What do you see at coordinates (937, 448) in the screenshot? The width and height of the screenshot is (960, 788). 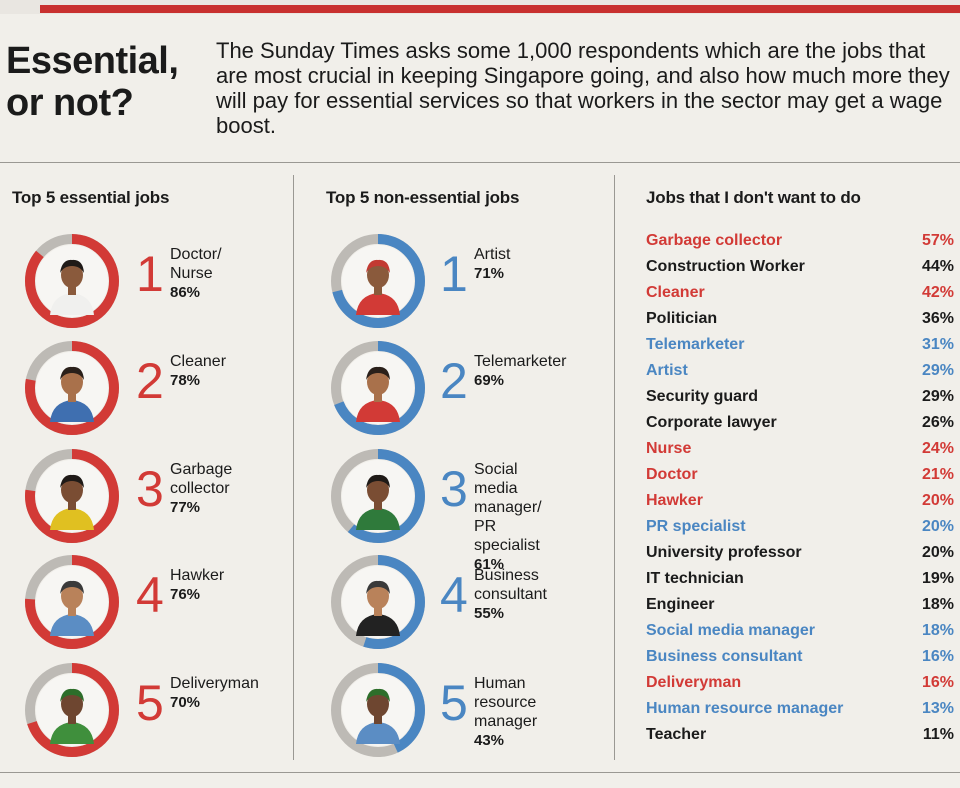 I see `row-percentage: 24%` at bounding box center [937, 448].